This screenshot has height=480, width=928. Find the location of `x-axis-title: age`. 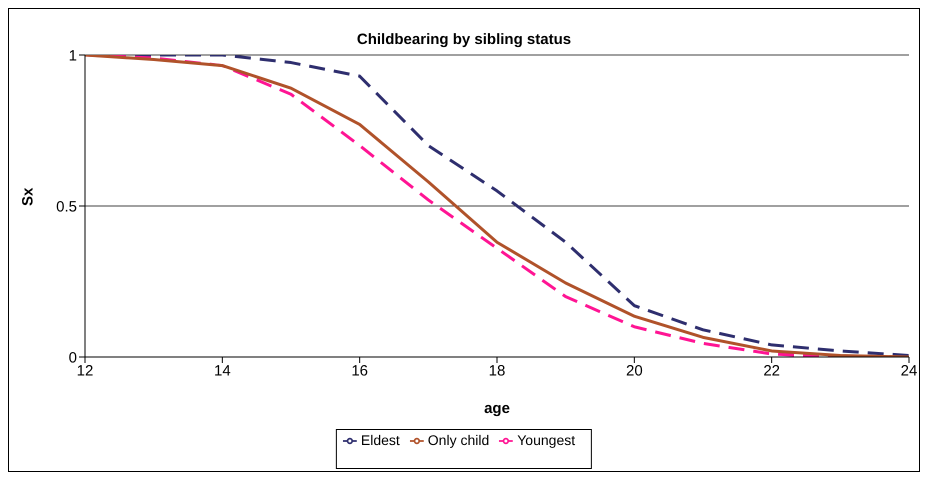

x-axis-title: age is located at coordinates (497, 408).